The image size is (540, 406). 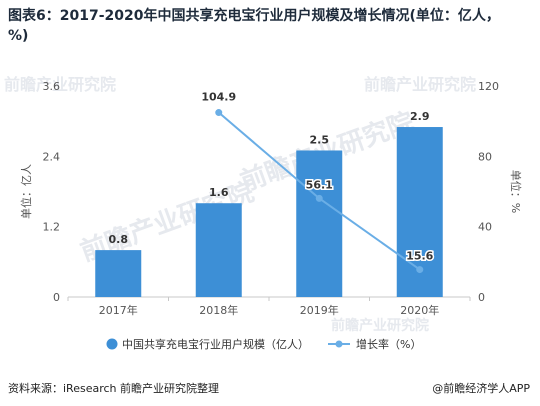 I want to click on line-value-label: 56.1, so click(x=319, y=184).